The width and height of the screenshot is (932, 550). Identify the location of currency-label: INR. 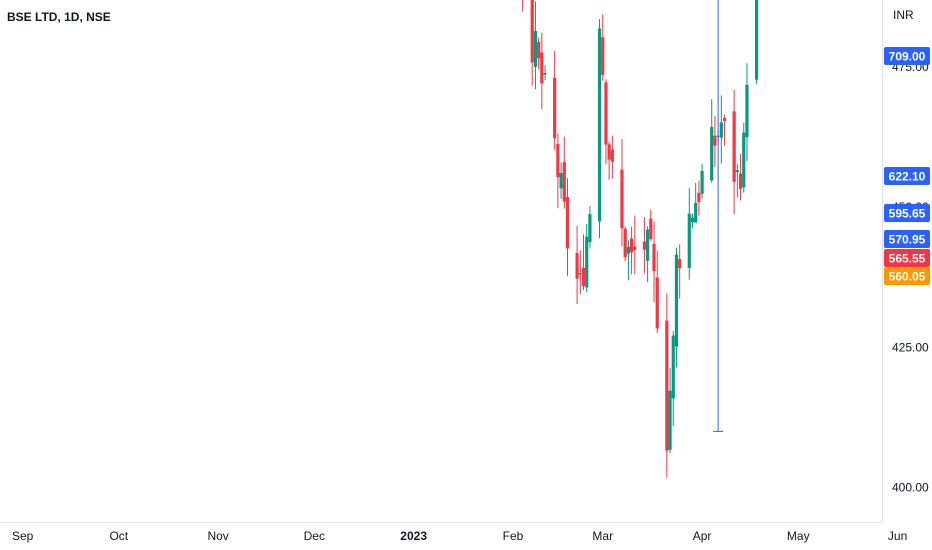
(903, 15).